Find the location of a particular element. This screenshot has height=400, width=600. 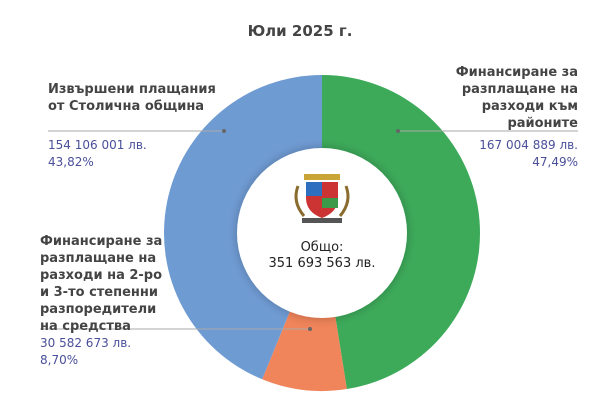

slice-percent-districts: 47,49% is located at coordinates (555, 162).